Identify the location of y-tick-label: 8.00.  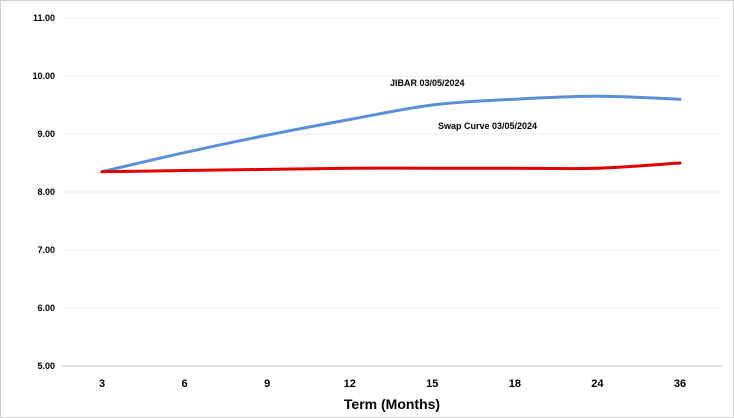
(46, 192).